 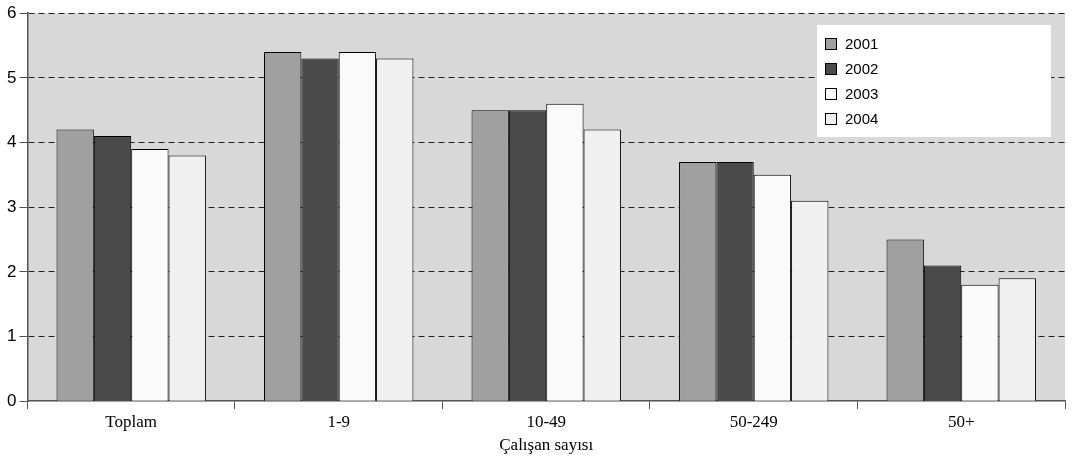 I want to click on y-tick-label: 1, so click(x=11, y=336).